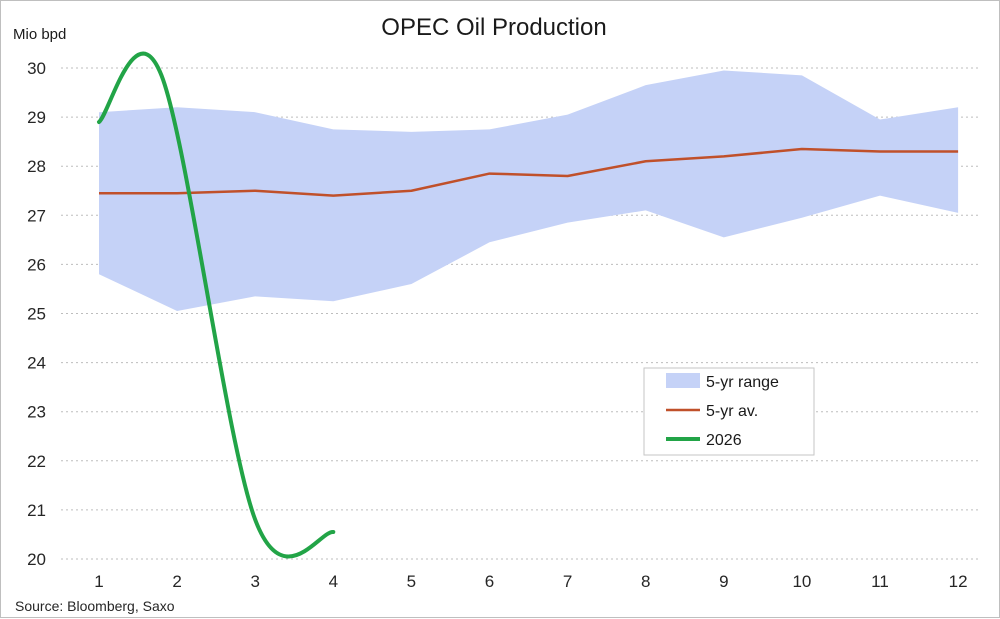  I want to click on x-tick-label: 1, so click(98, 581).